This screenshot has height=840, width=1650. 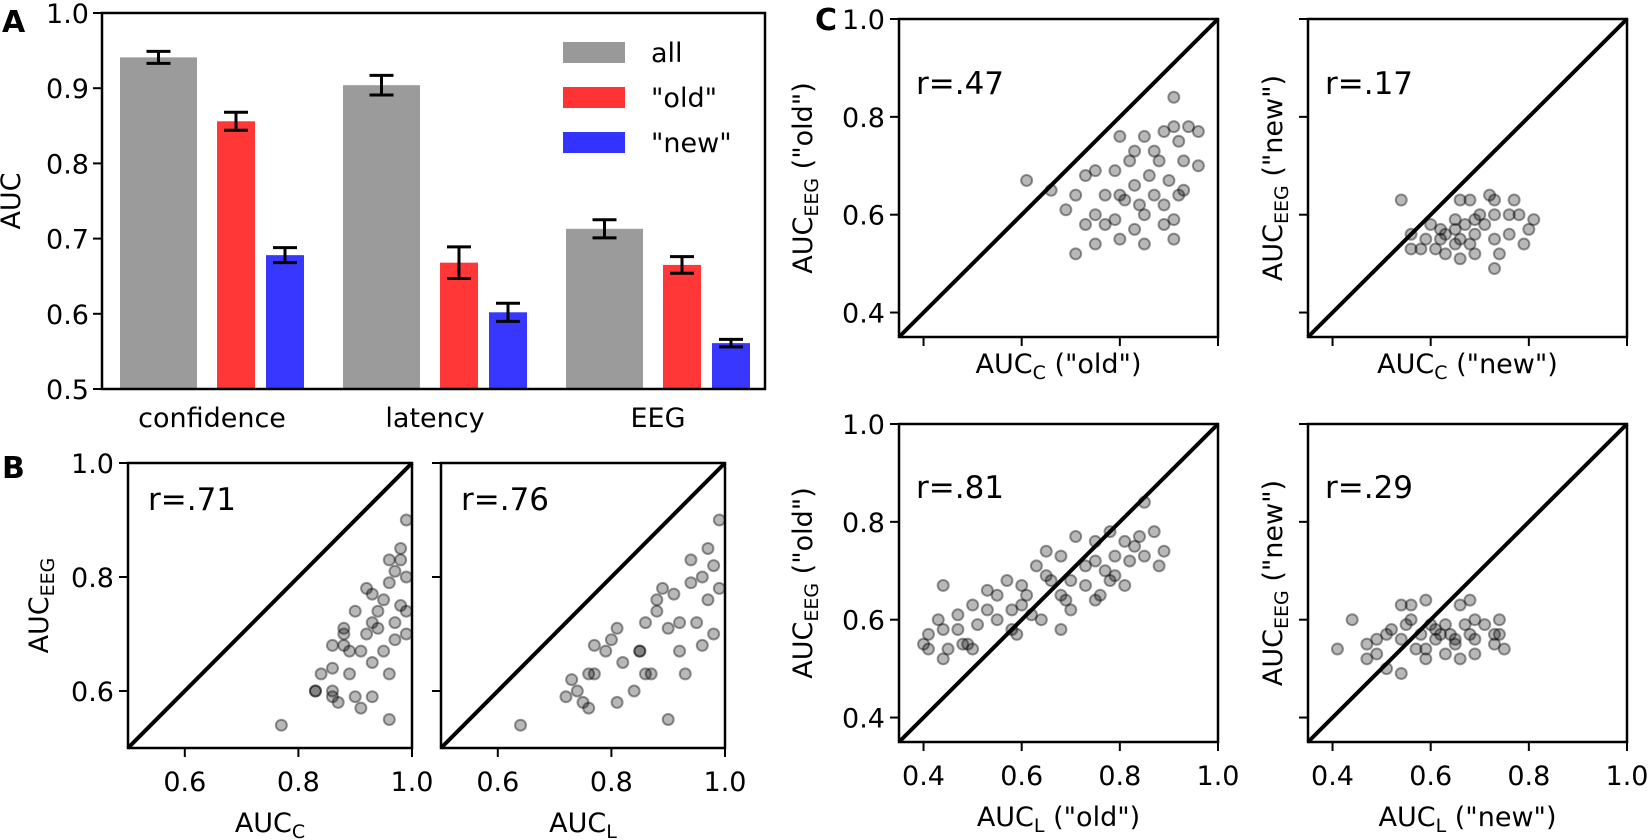 What do you see at coordinates (1443, 200) in the screenshot?
I see `scatter-c2: AUCC ("new")AUCEEG ("new") r=.17` at bounding box center [1443, 200].